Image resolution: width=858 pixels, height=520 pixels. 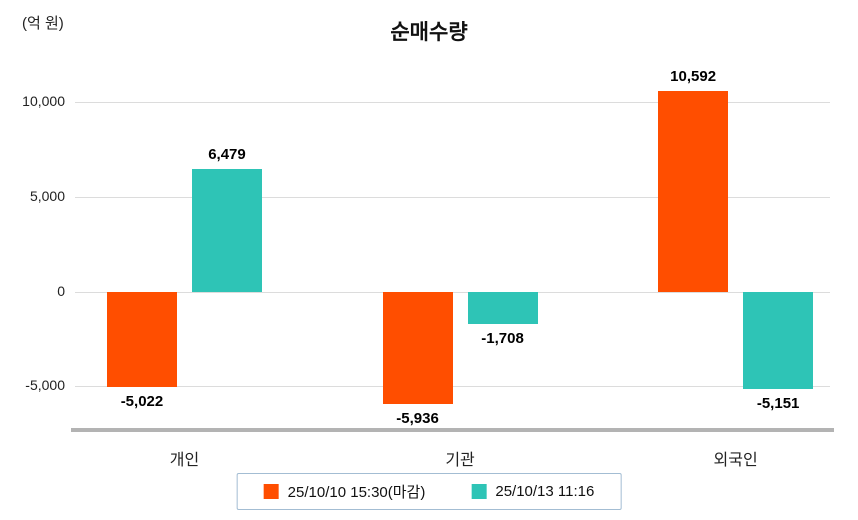 What do you see at coordinates (452, 430) in the screenshot?
I see `x-axis-line` at bounding box center [452, 430].